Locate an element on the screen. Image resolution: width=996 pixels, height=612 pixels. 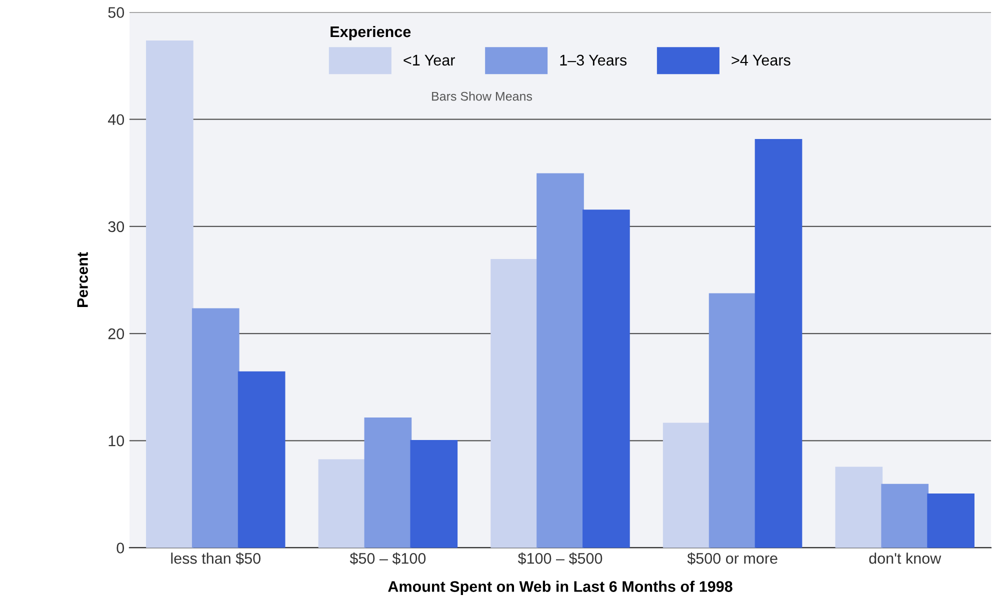
y-axis-title: Percent is located at coordinates (82, 279).